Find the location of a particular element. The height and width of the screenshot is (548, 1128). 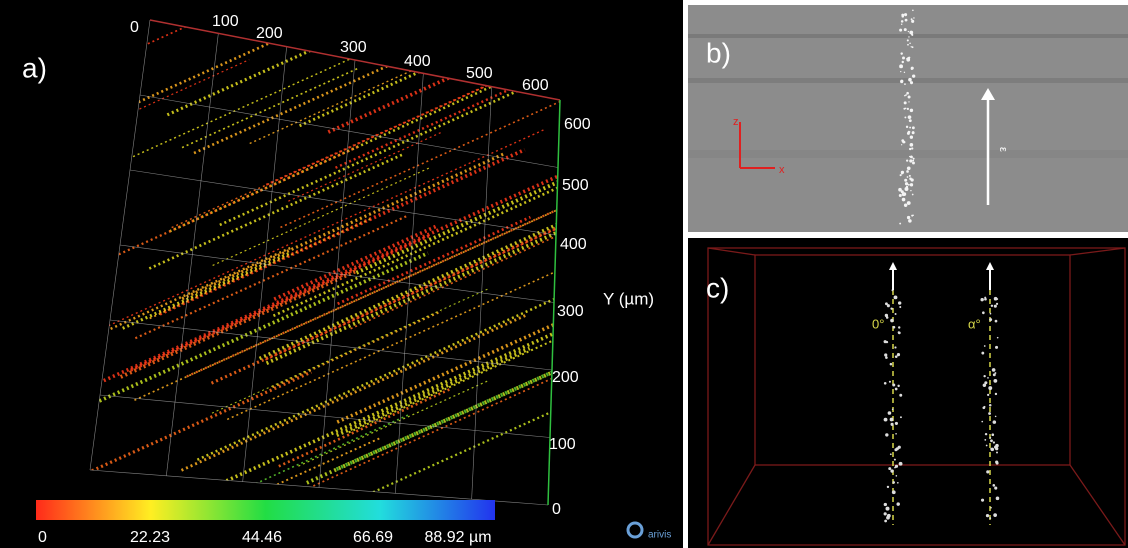

speckle-line is located at coordinates (907, 117).